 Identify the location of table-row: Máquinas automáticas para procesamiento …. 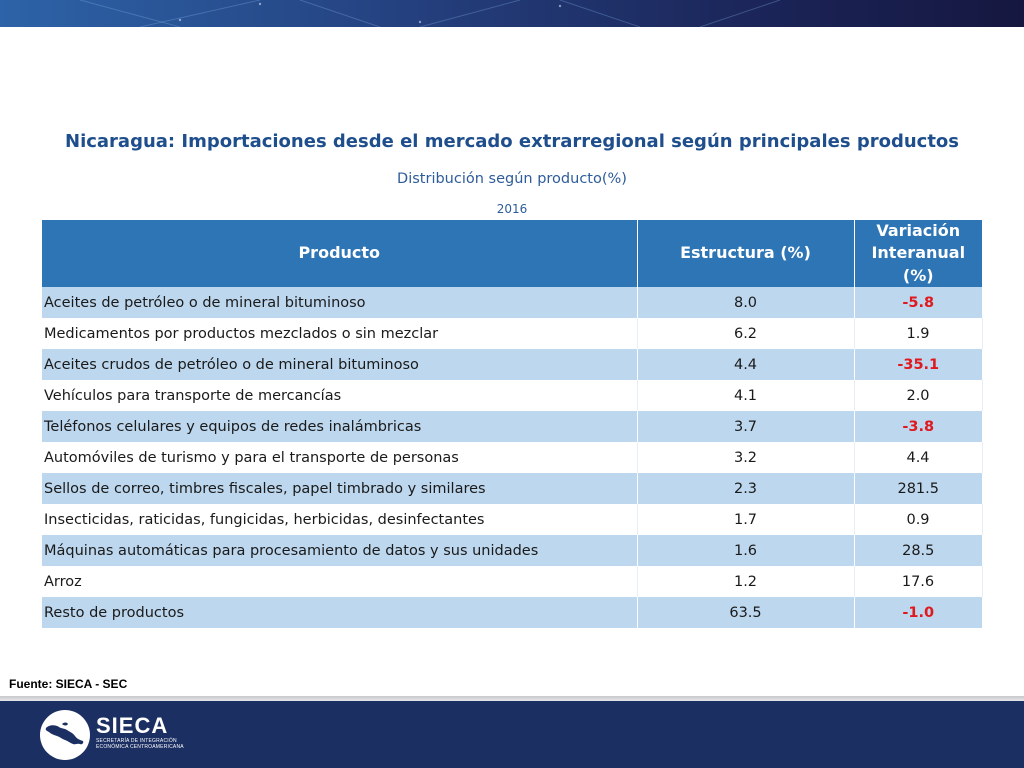
(512, 551).